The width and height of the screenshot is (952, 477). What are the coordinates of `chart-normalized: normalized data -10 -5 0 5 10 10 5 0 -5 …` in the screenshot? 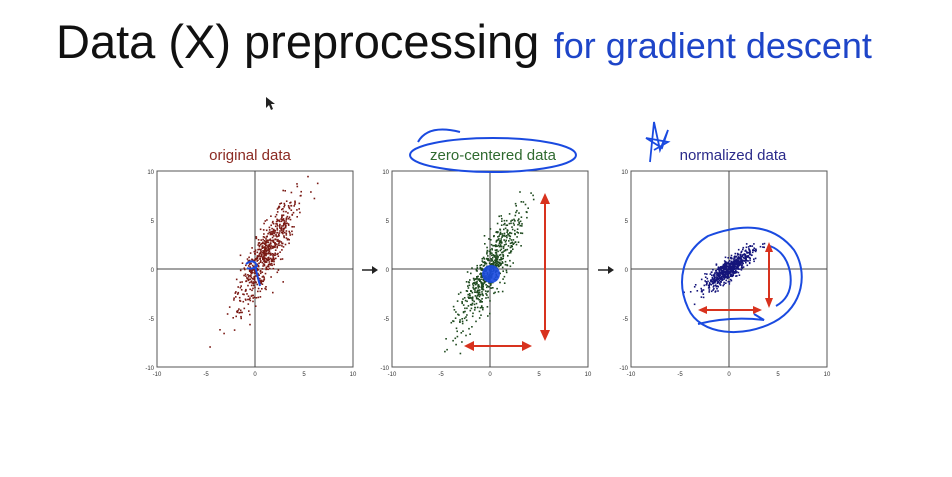 It's located at (725, 249).